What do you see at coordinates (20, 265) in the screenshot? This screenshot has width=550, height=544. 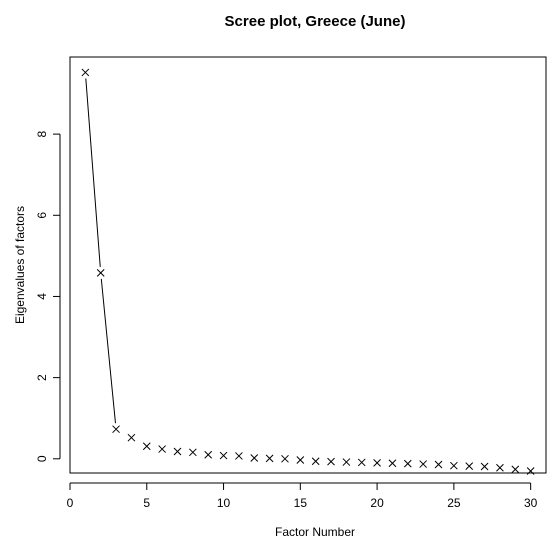 I see `y-axis-label: Eigenvalues of factors` at bounding box center [20, 265].